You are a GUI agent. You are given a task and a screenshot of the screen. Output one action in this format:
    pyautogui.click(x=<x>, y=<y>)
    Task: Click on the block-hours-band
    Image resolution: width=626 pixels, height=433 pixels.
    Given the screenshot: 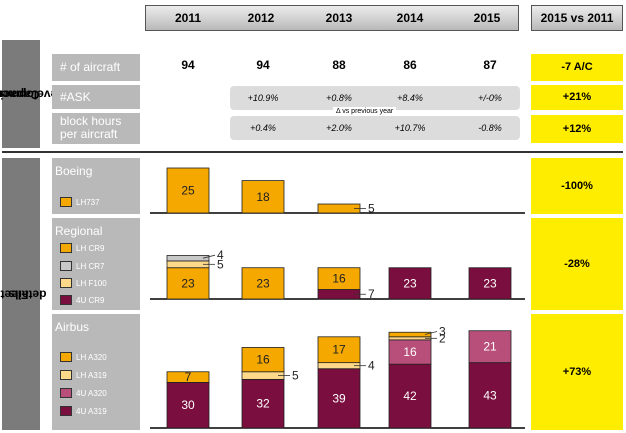 What is the action you would take?
    pyautogui.click(x=375, y=128)
    